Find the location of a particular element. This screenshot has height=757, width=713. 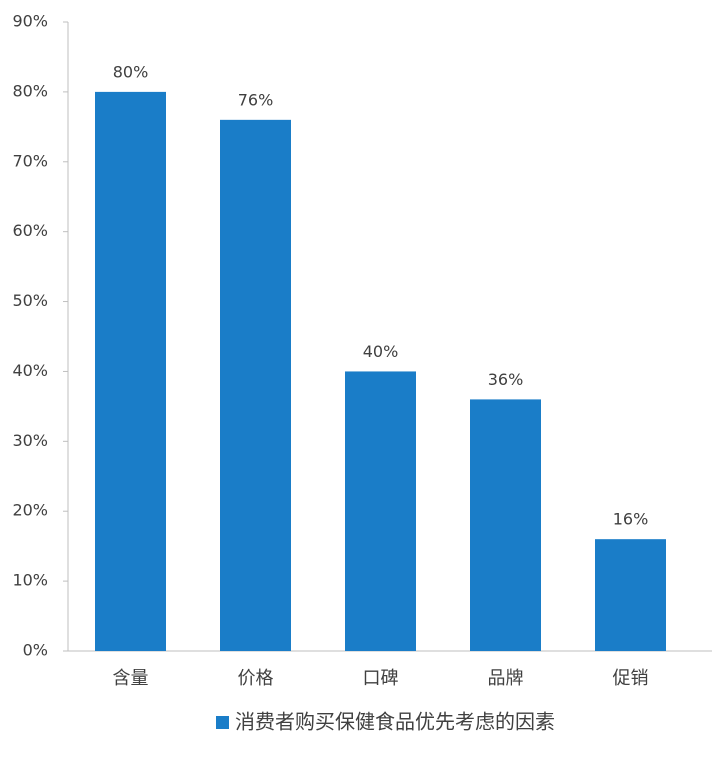

y-tick-label: 50% is located at coordinates (30, 300).